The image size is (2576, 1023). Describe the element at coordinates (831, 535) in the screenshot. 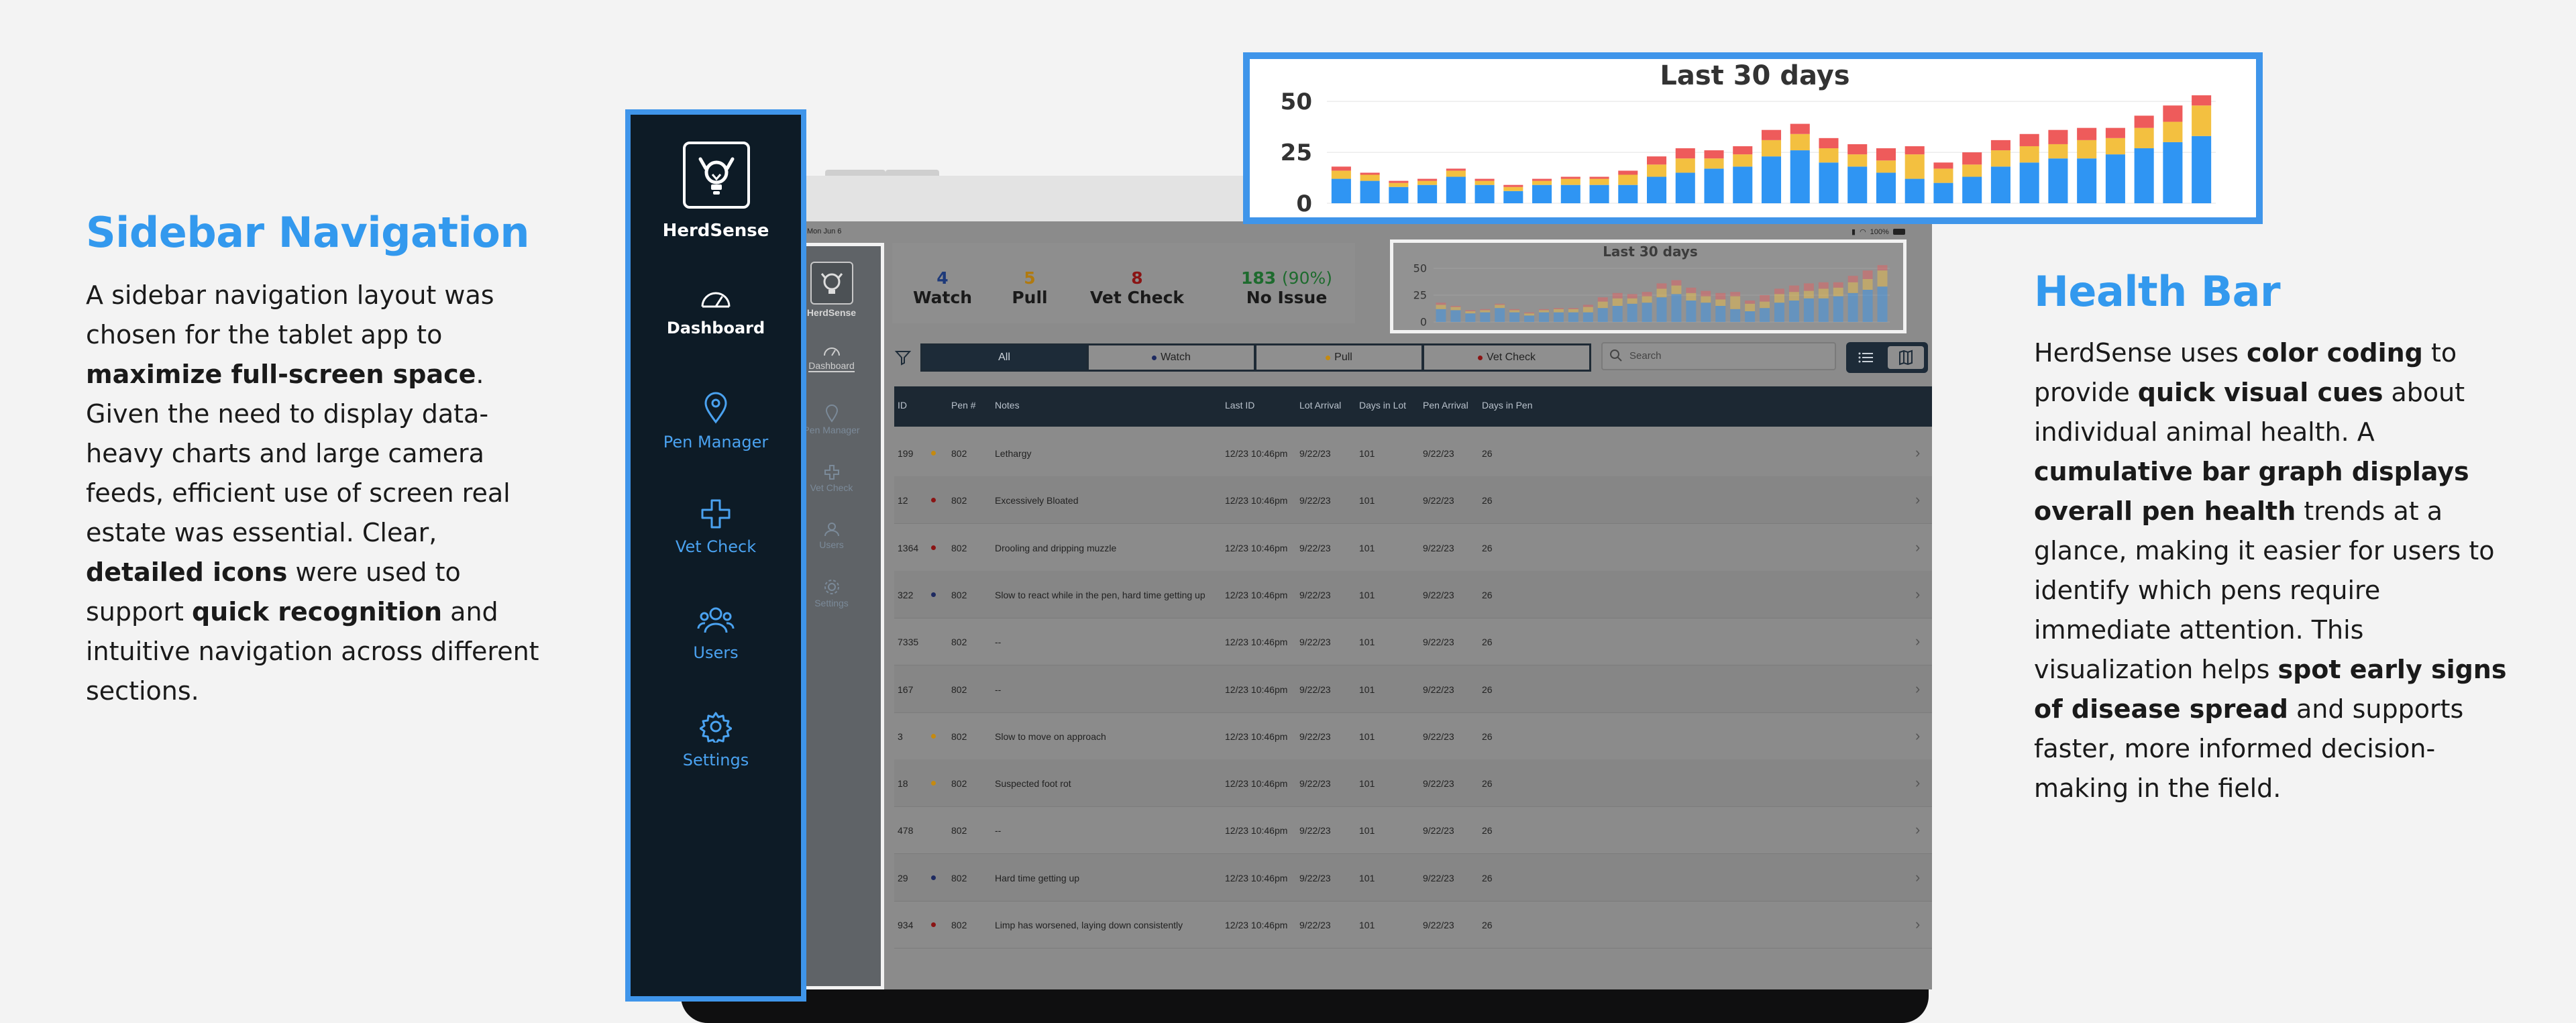

I see `mini-nav-users: Users` at that location.